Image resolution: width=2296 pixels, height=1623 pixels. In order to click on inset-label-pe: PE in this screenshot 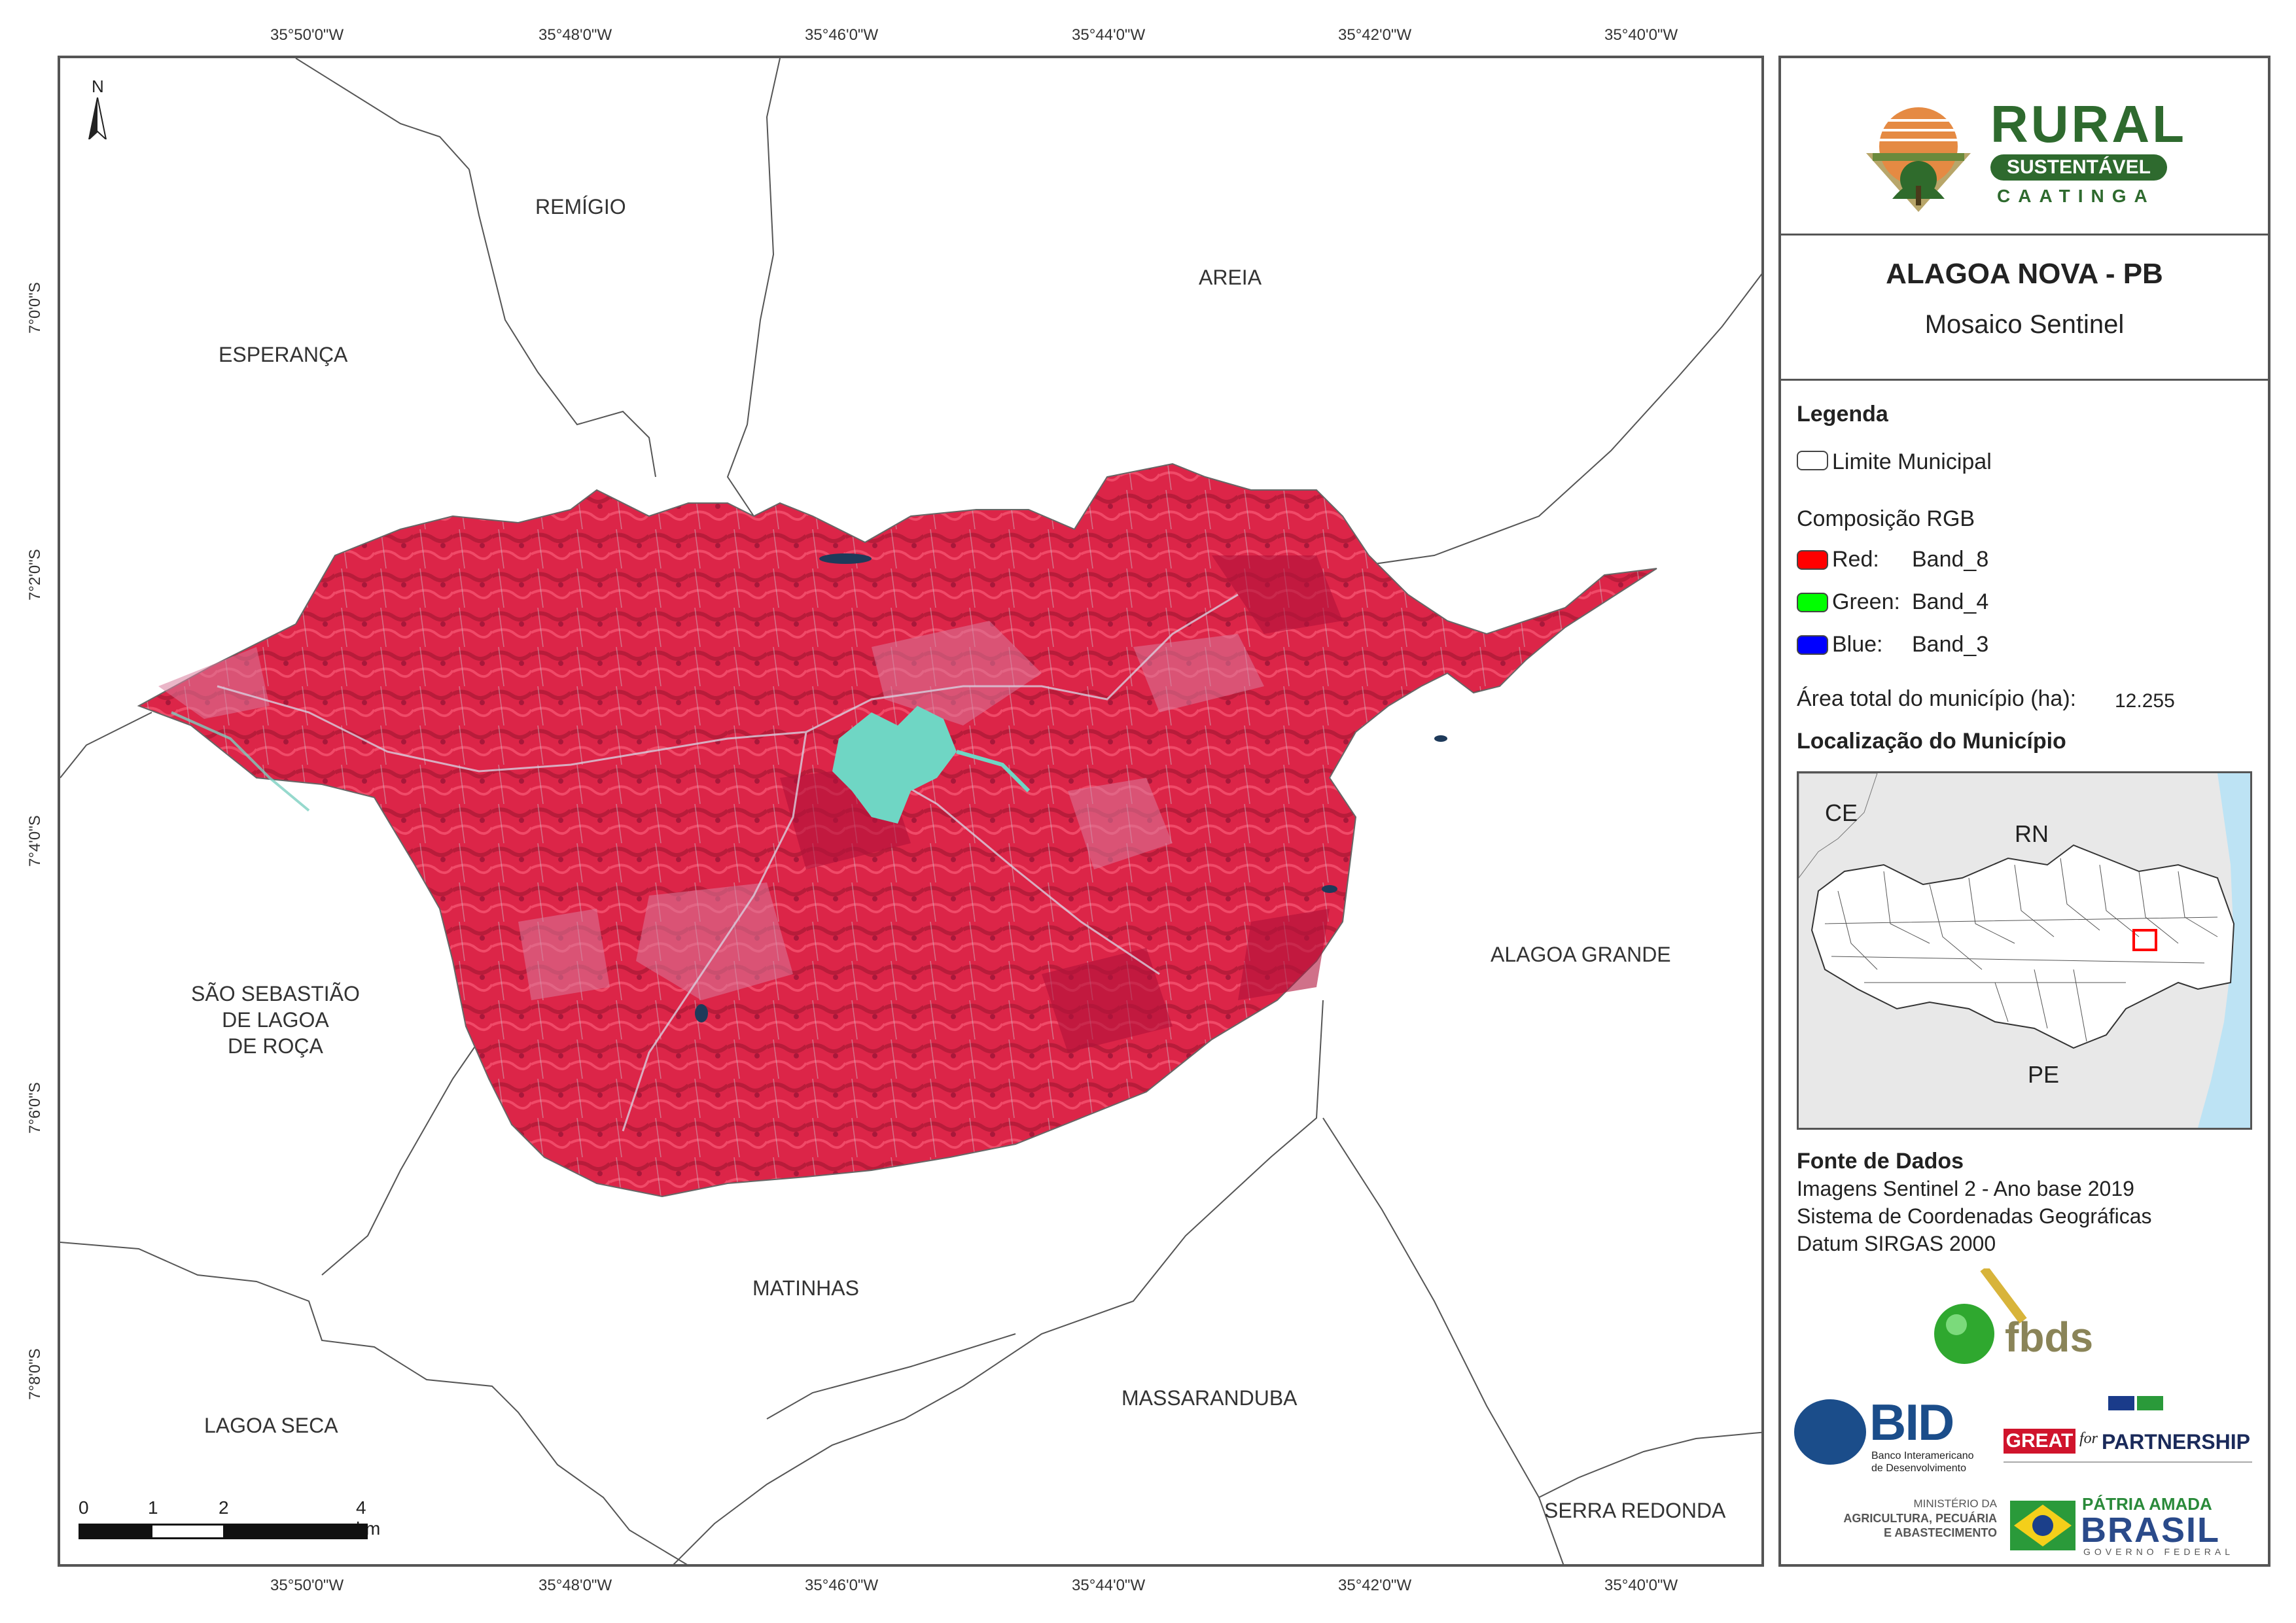, I will do `click(2044, 1074)`.